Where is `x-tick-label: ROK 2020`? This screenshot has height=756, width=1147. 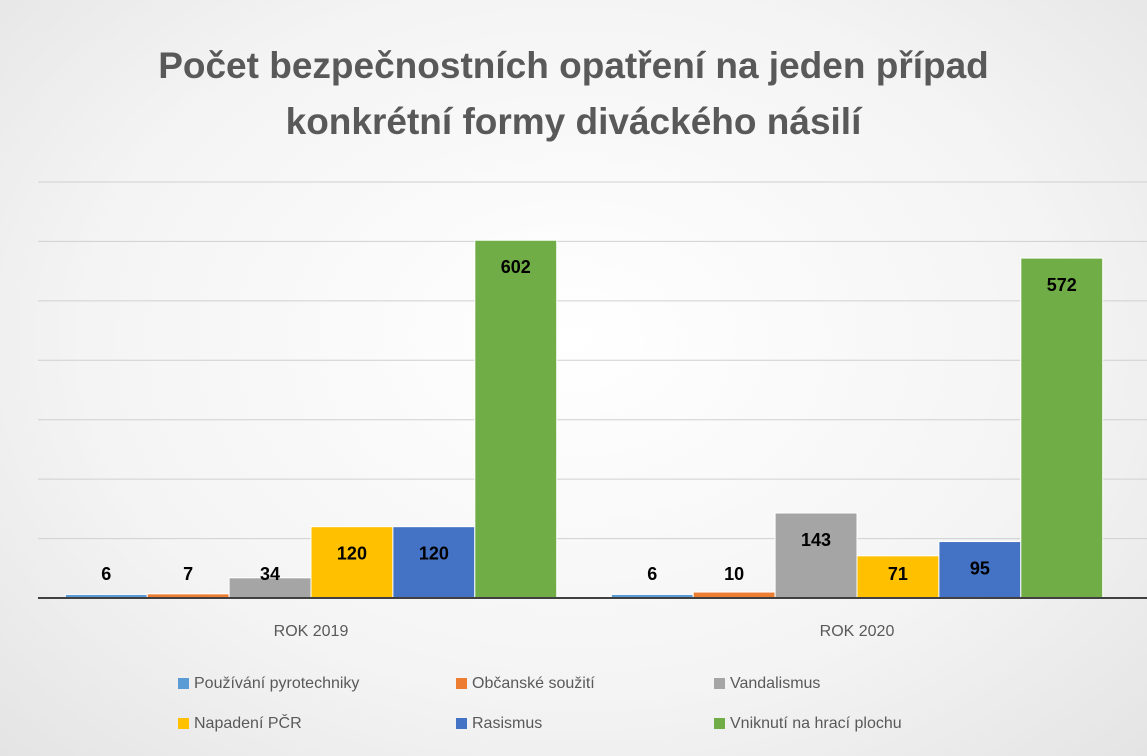 x-tick-label: ROK 2020 is located at coordinates (857, 631).